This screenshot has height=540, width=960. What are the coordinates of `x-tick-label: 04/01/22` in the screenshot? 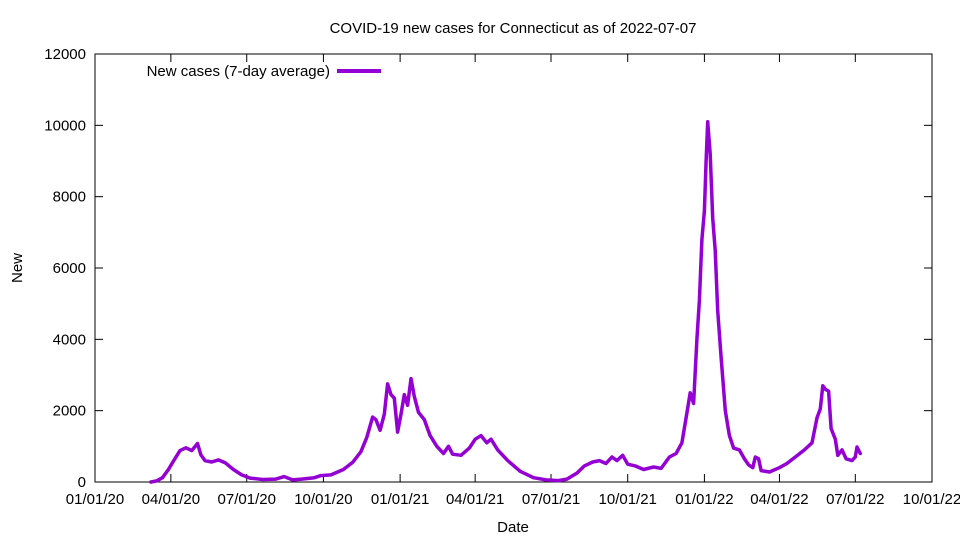 It's located at (779, 499).